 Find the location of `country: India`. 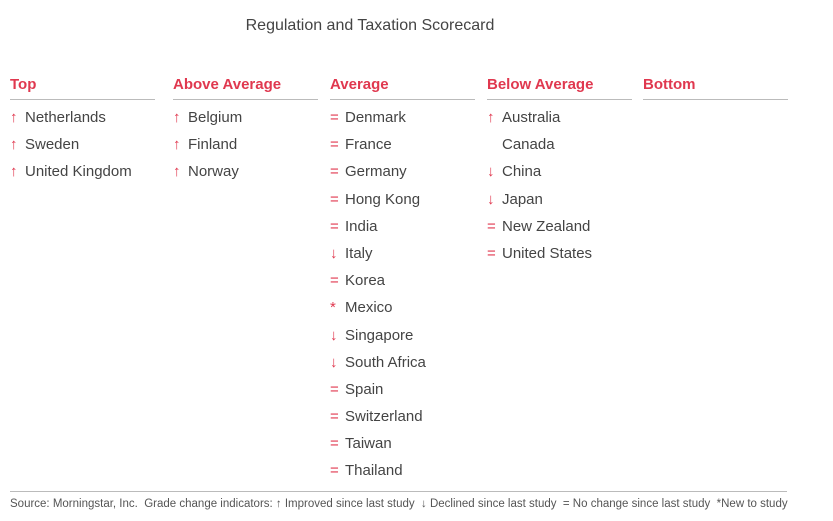

country: India is located at coordinates (361, 226).